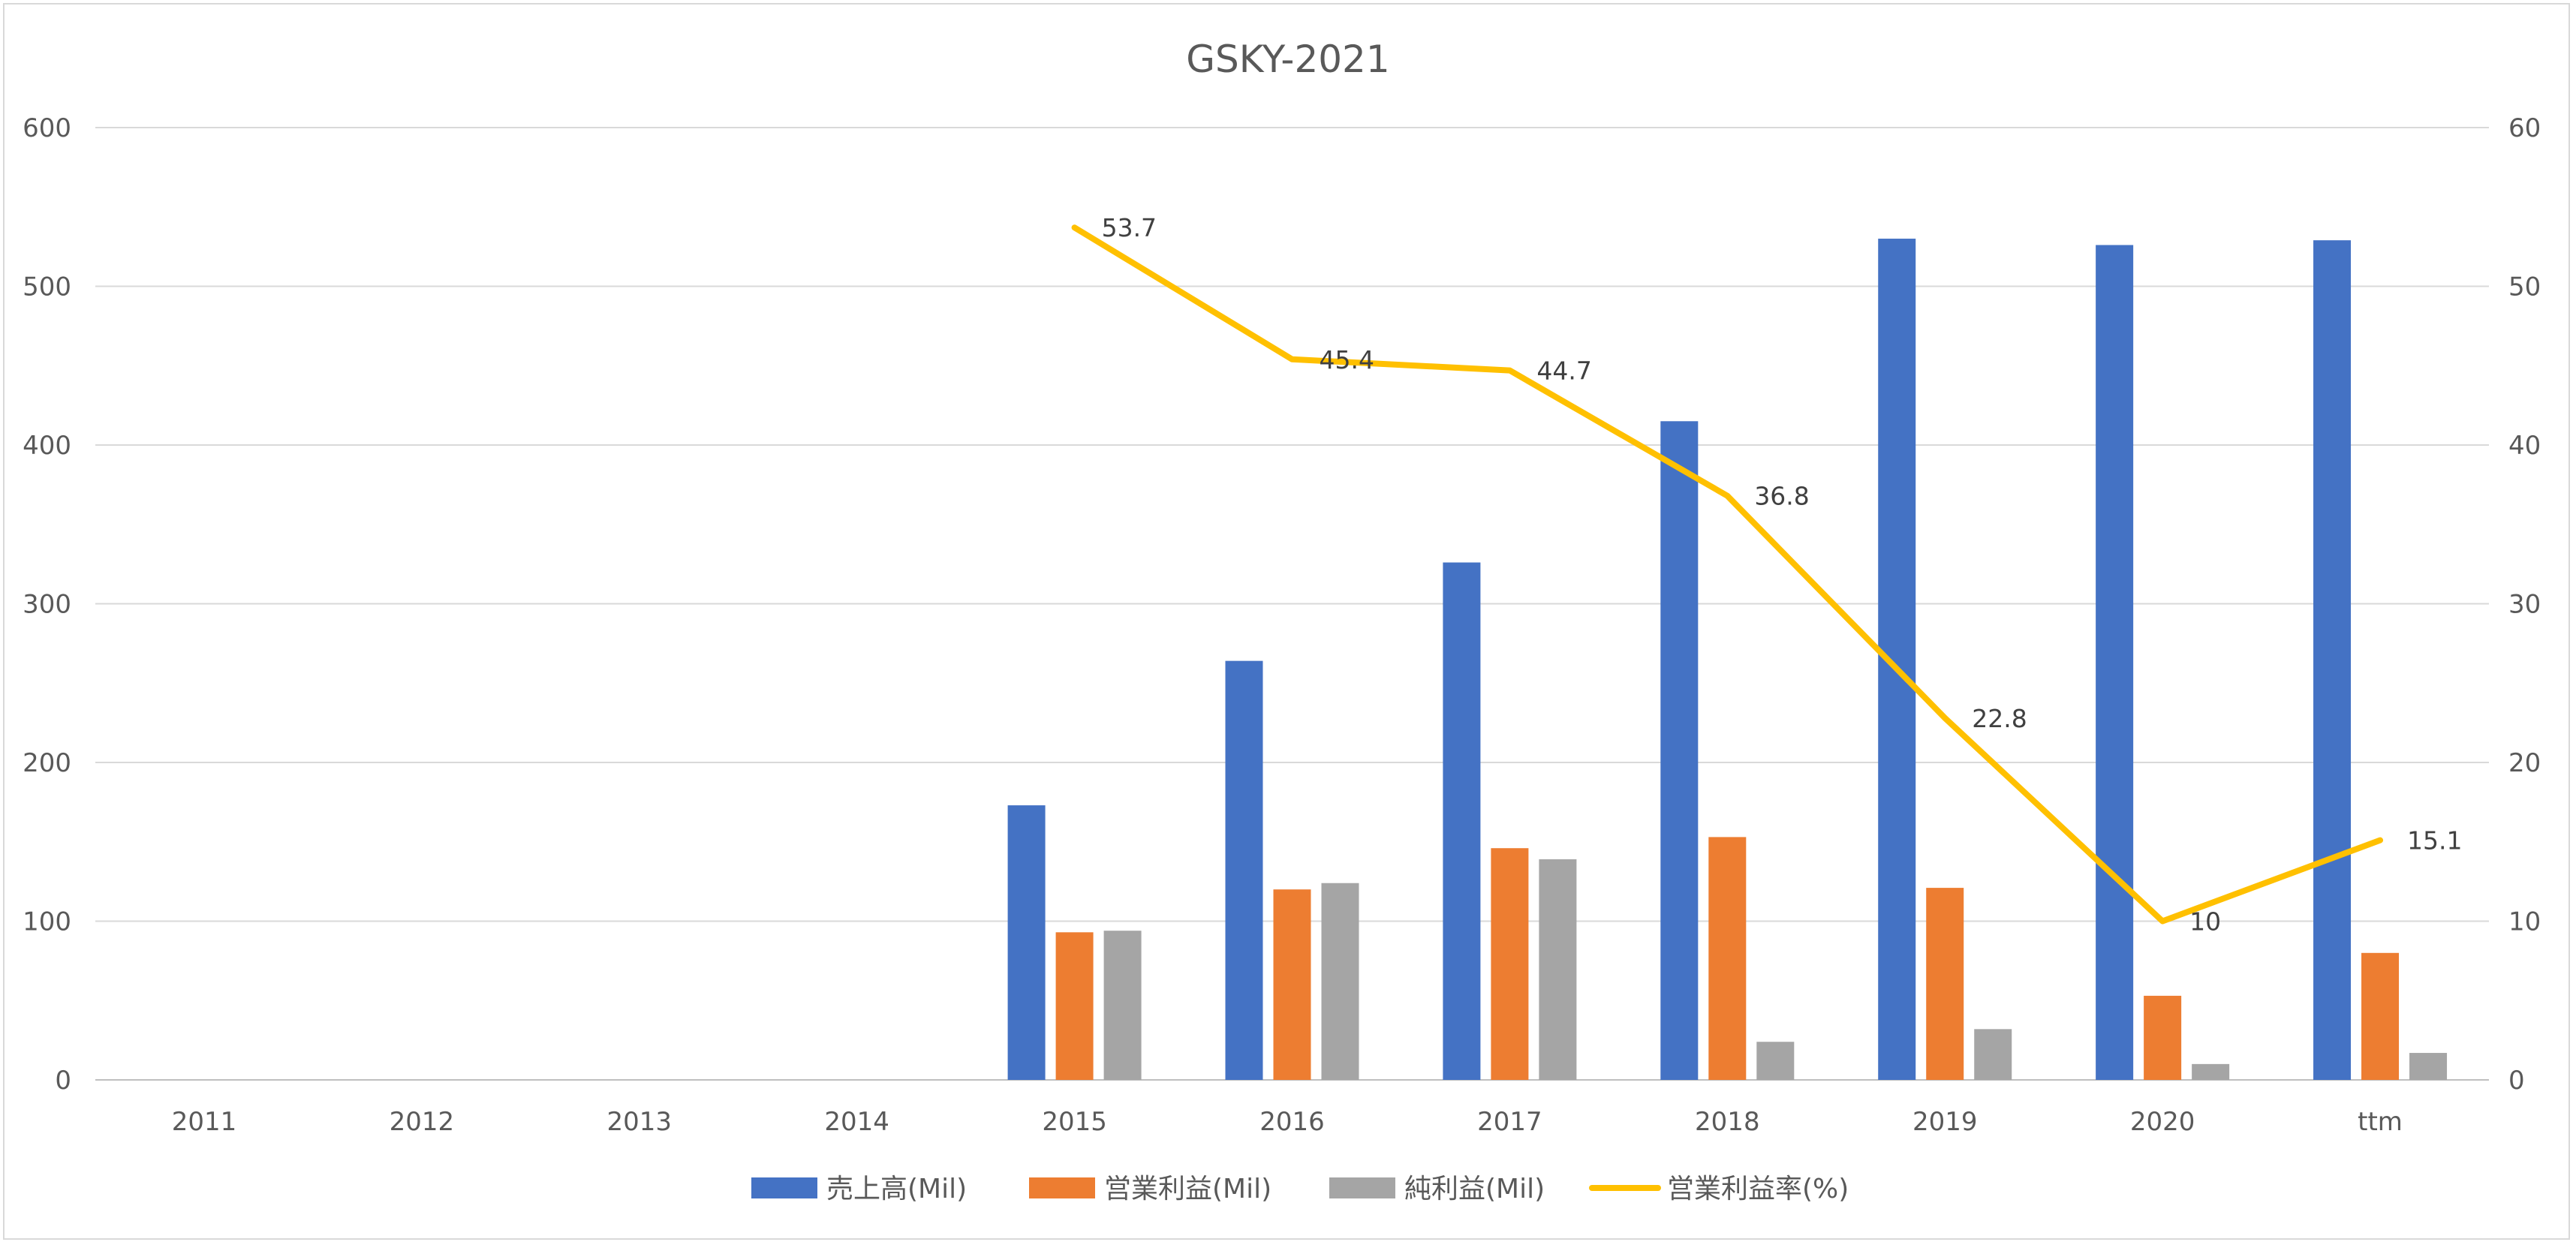 This screenshot has width=2576, height=1245. Describe the element at coordinates (2524, 287) in the screenshot. I see `y-right-tick-label: 50` at that location.